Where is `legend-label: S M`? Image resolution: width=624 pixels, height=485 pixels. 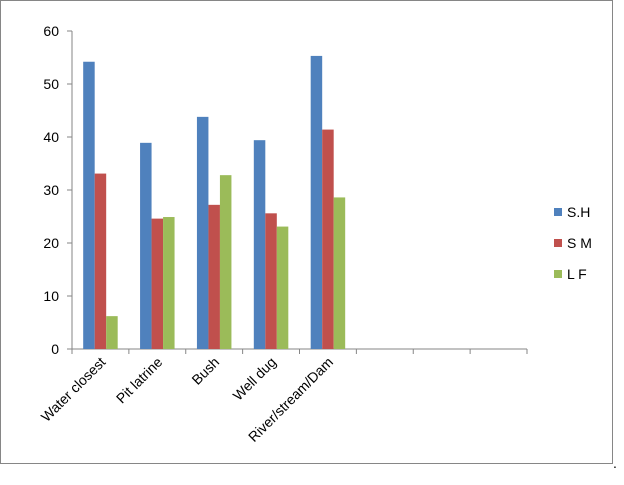 legend-label: S M is located at coordinates (579, 243).